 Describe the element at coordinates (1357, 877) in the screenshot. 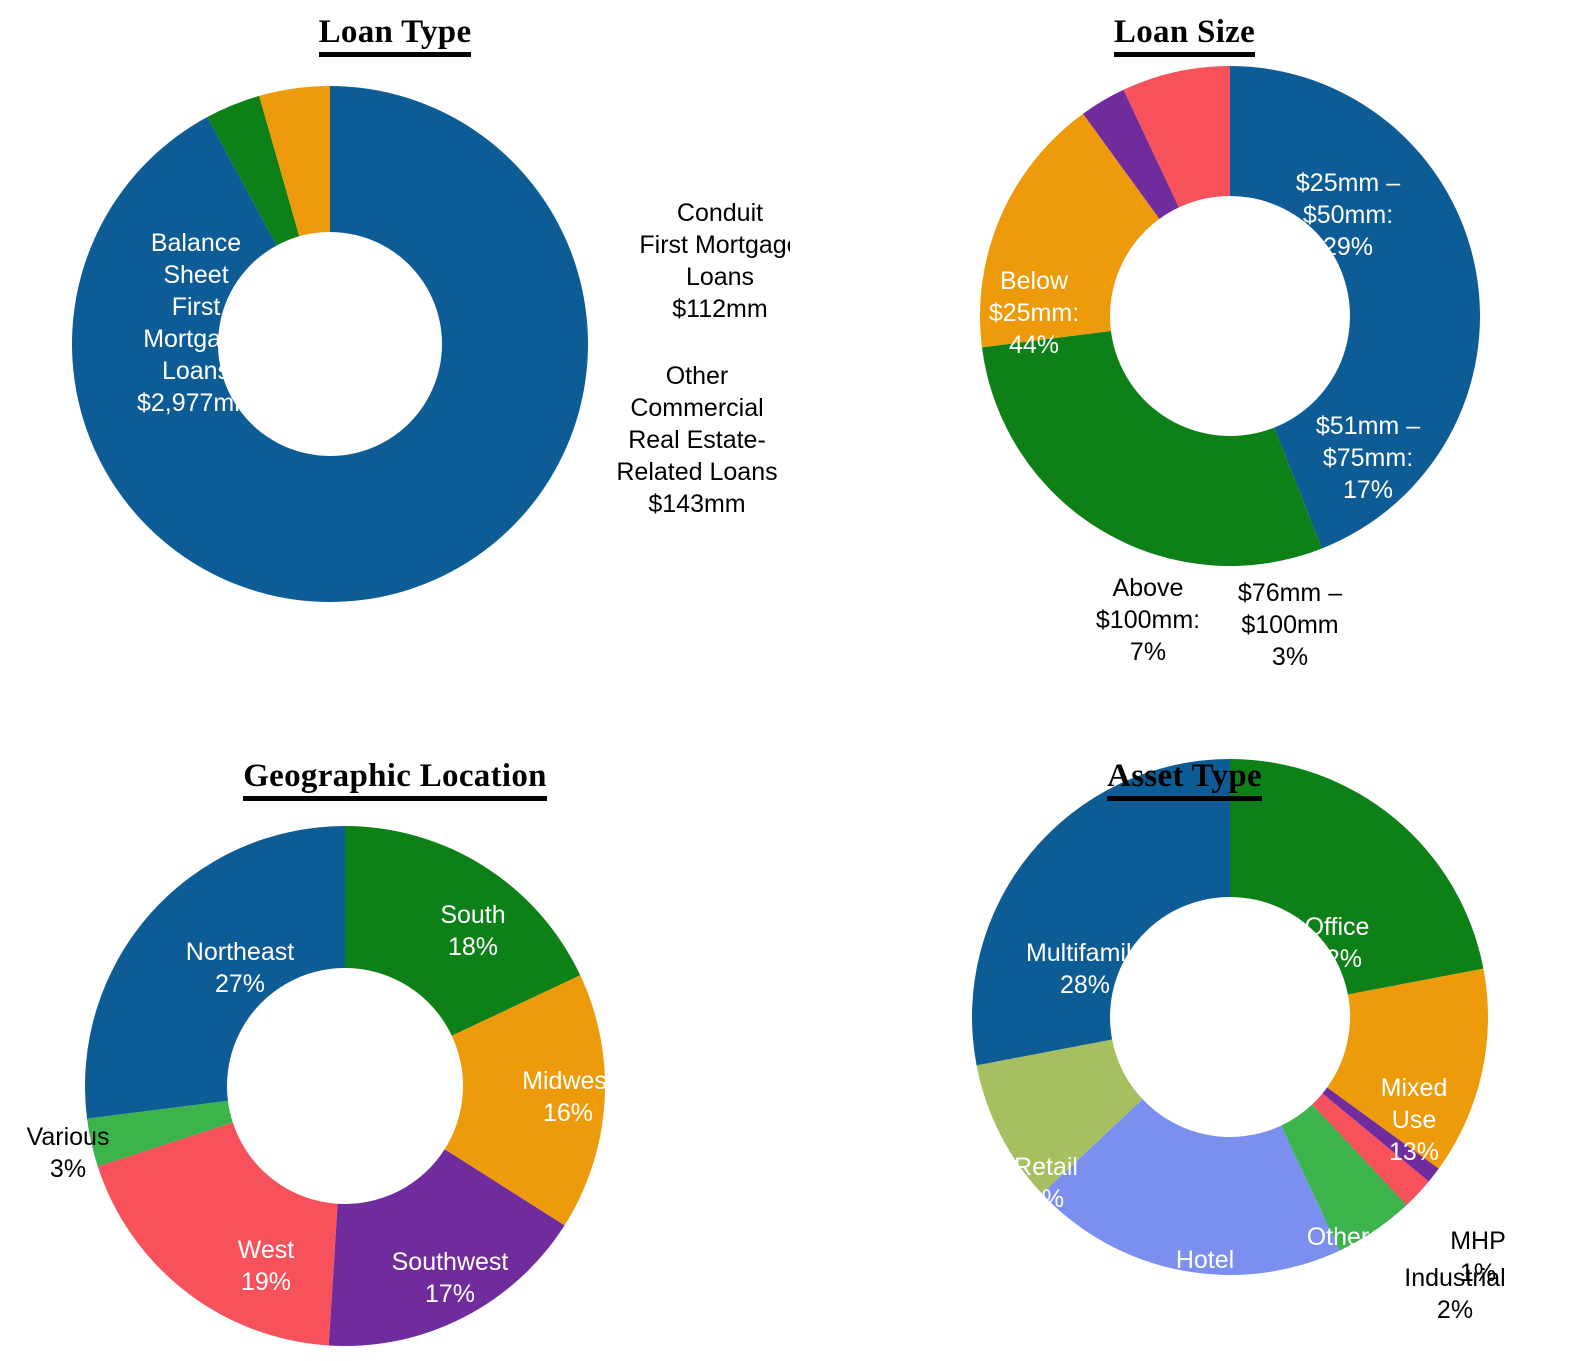

I see `donut-slice-office` at that location.